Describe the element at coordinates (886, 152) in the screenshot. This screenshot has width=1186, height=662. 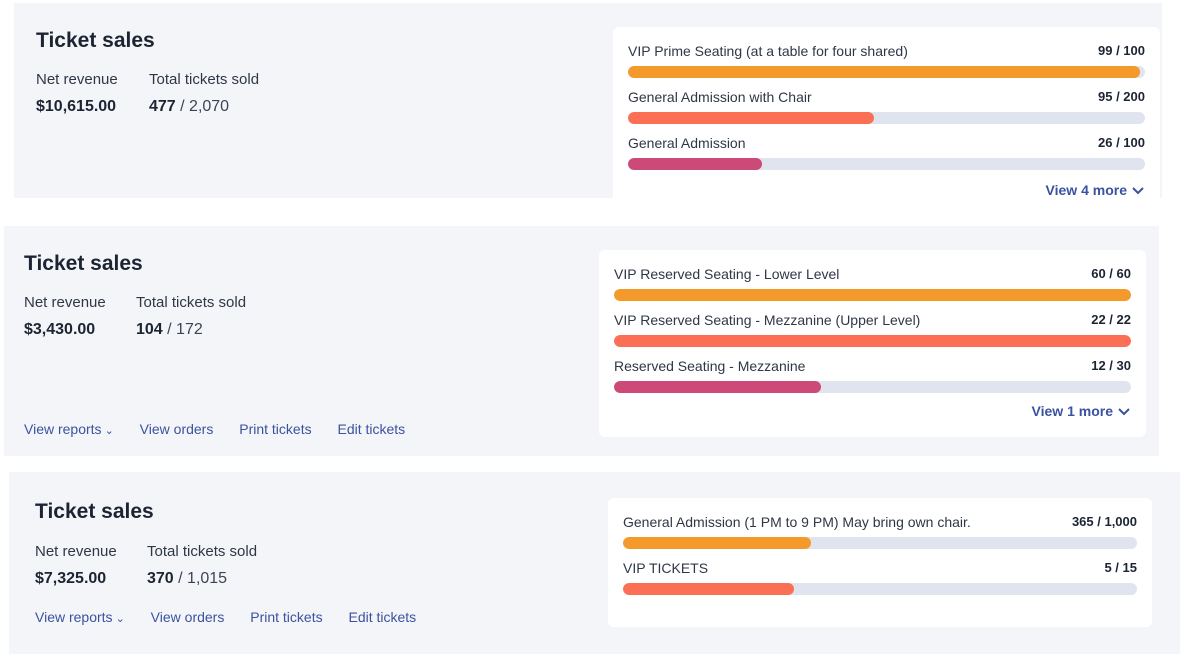
I see `ticket-tier-row: General Admission 26 / 100` at that location.